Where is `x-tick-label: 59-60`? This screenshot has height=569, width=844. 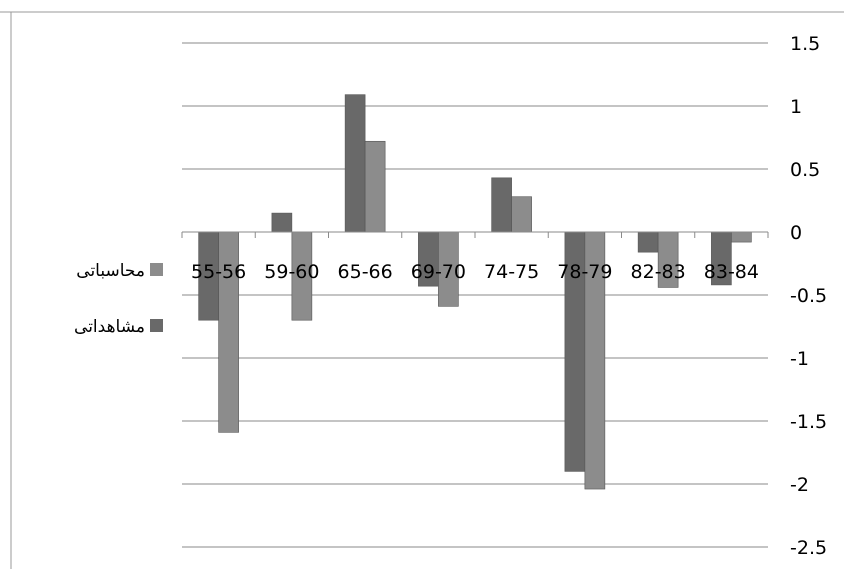 x-tick-label: 59-60 is located at coordinates (291, 272).